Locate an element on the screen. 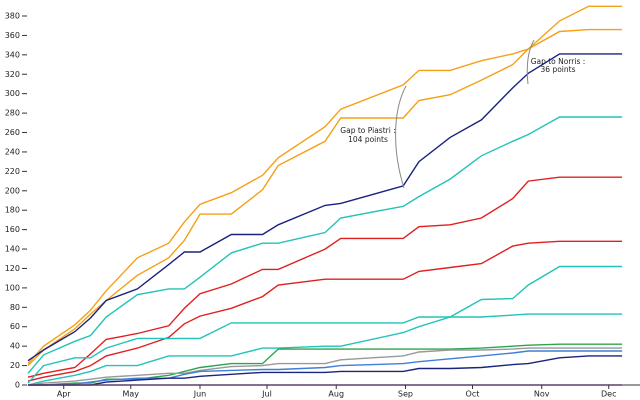 The image size is (640, 400). x-tick-label: Apr is located at coordinates (64, 394).